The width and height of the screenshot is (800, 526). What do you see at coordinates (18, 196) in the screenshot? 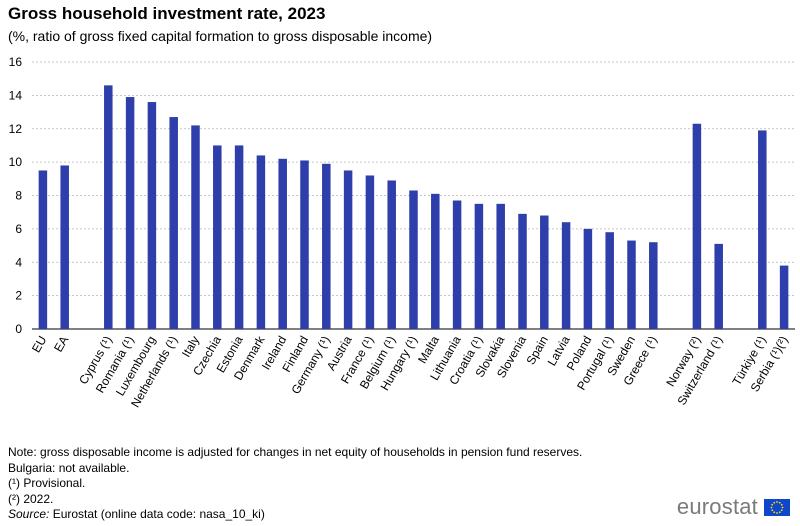
I see `y-tick-label: 8` at bounding box center [18, 196].